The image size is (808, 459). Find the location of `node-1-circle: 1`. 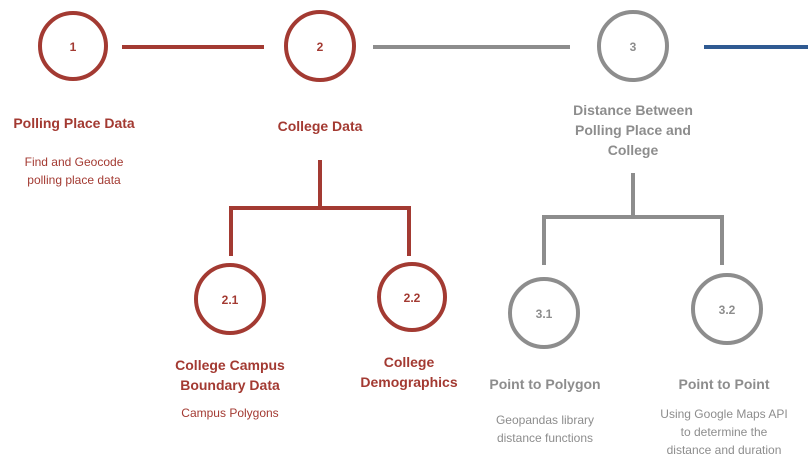

node-1-circle: 1 is located at coordinates (73, 46).